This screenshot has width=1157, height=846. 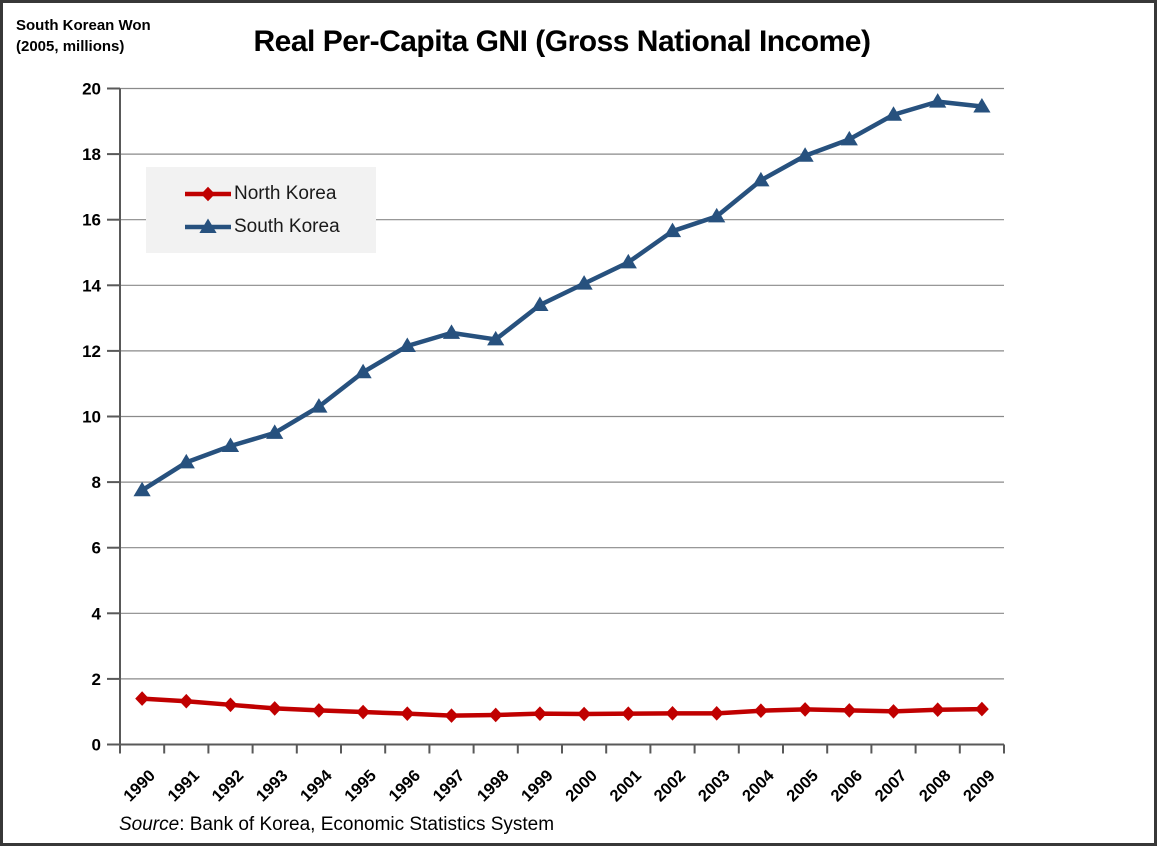 What do you see at coordinates (316, 785) in the screenshot?
I see `x-tick-label: 1994` at bounding box center [316, 785].